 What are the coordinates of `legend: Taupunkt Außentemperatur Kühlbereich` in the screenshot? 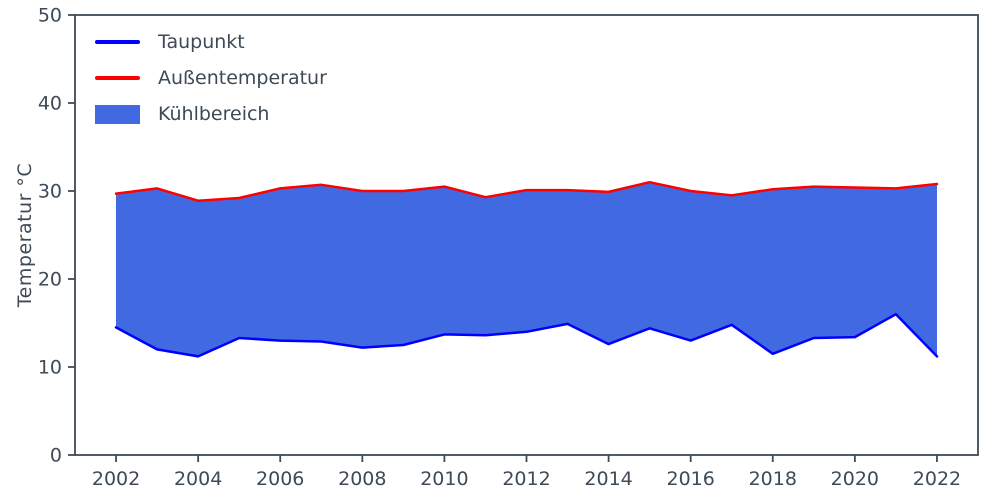 It's located at (211, 78).